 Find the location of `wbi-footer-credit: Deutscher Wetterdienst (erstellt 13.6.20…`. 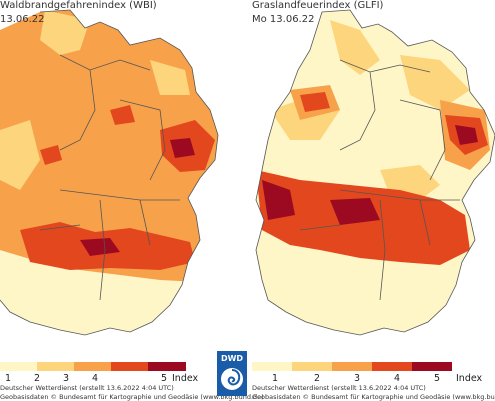

wbi-footer-credit: Deutscher Wetterdienst (erstellt 13.6.20… is located at coordinates (87, 388).